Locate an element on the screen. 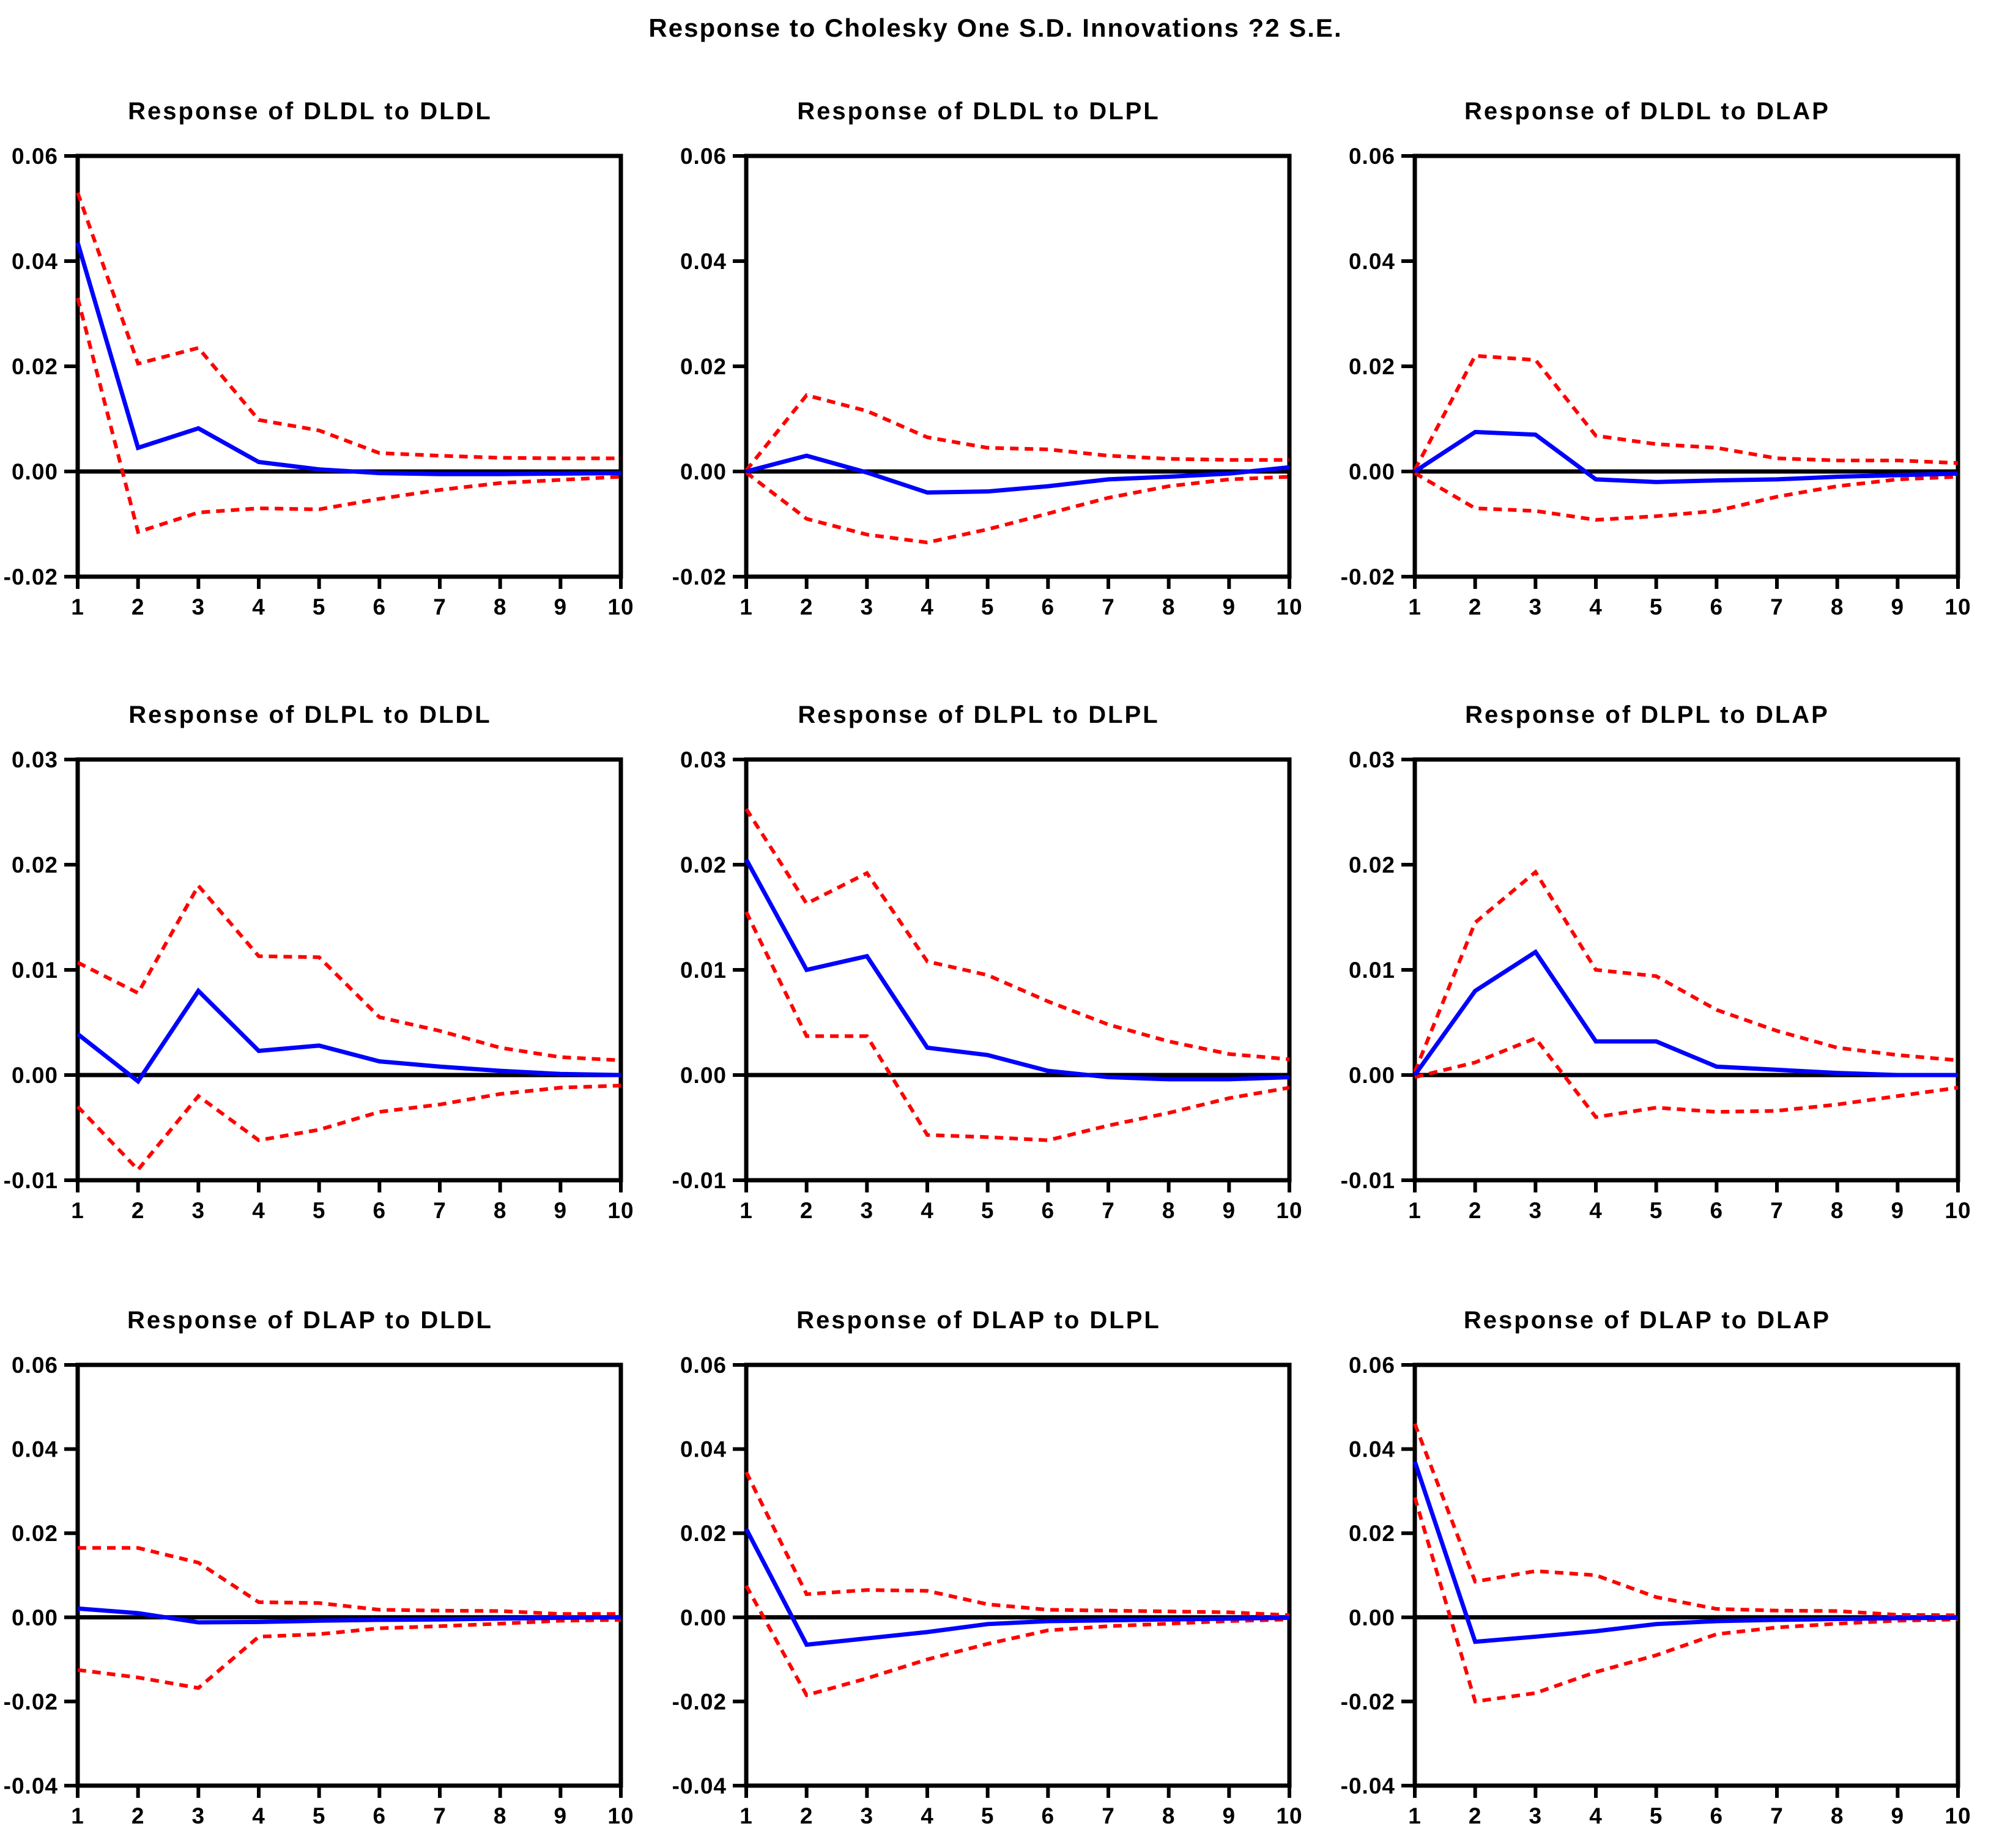  chart-canvas-dldl-dlpl: 0.06 0.04 0.02 0.00 -0.02 1 2 3 4 5 6 7 8 9 10 is located at coordinates (987, 381).